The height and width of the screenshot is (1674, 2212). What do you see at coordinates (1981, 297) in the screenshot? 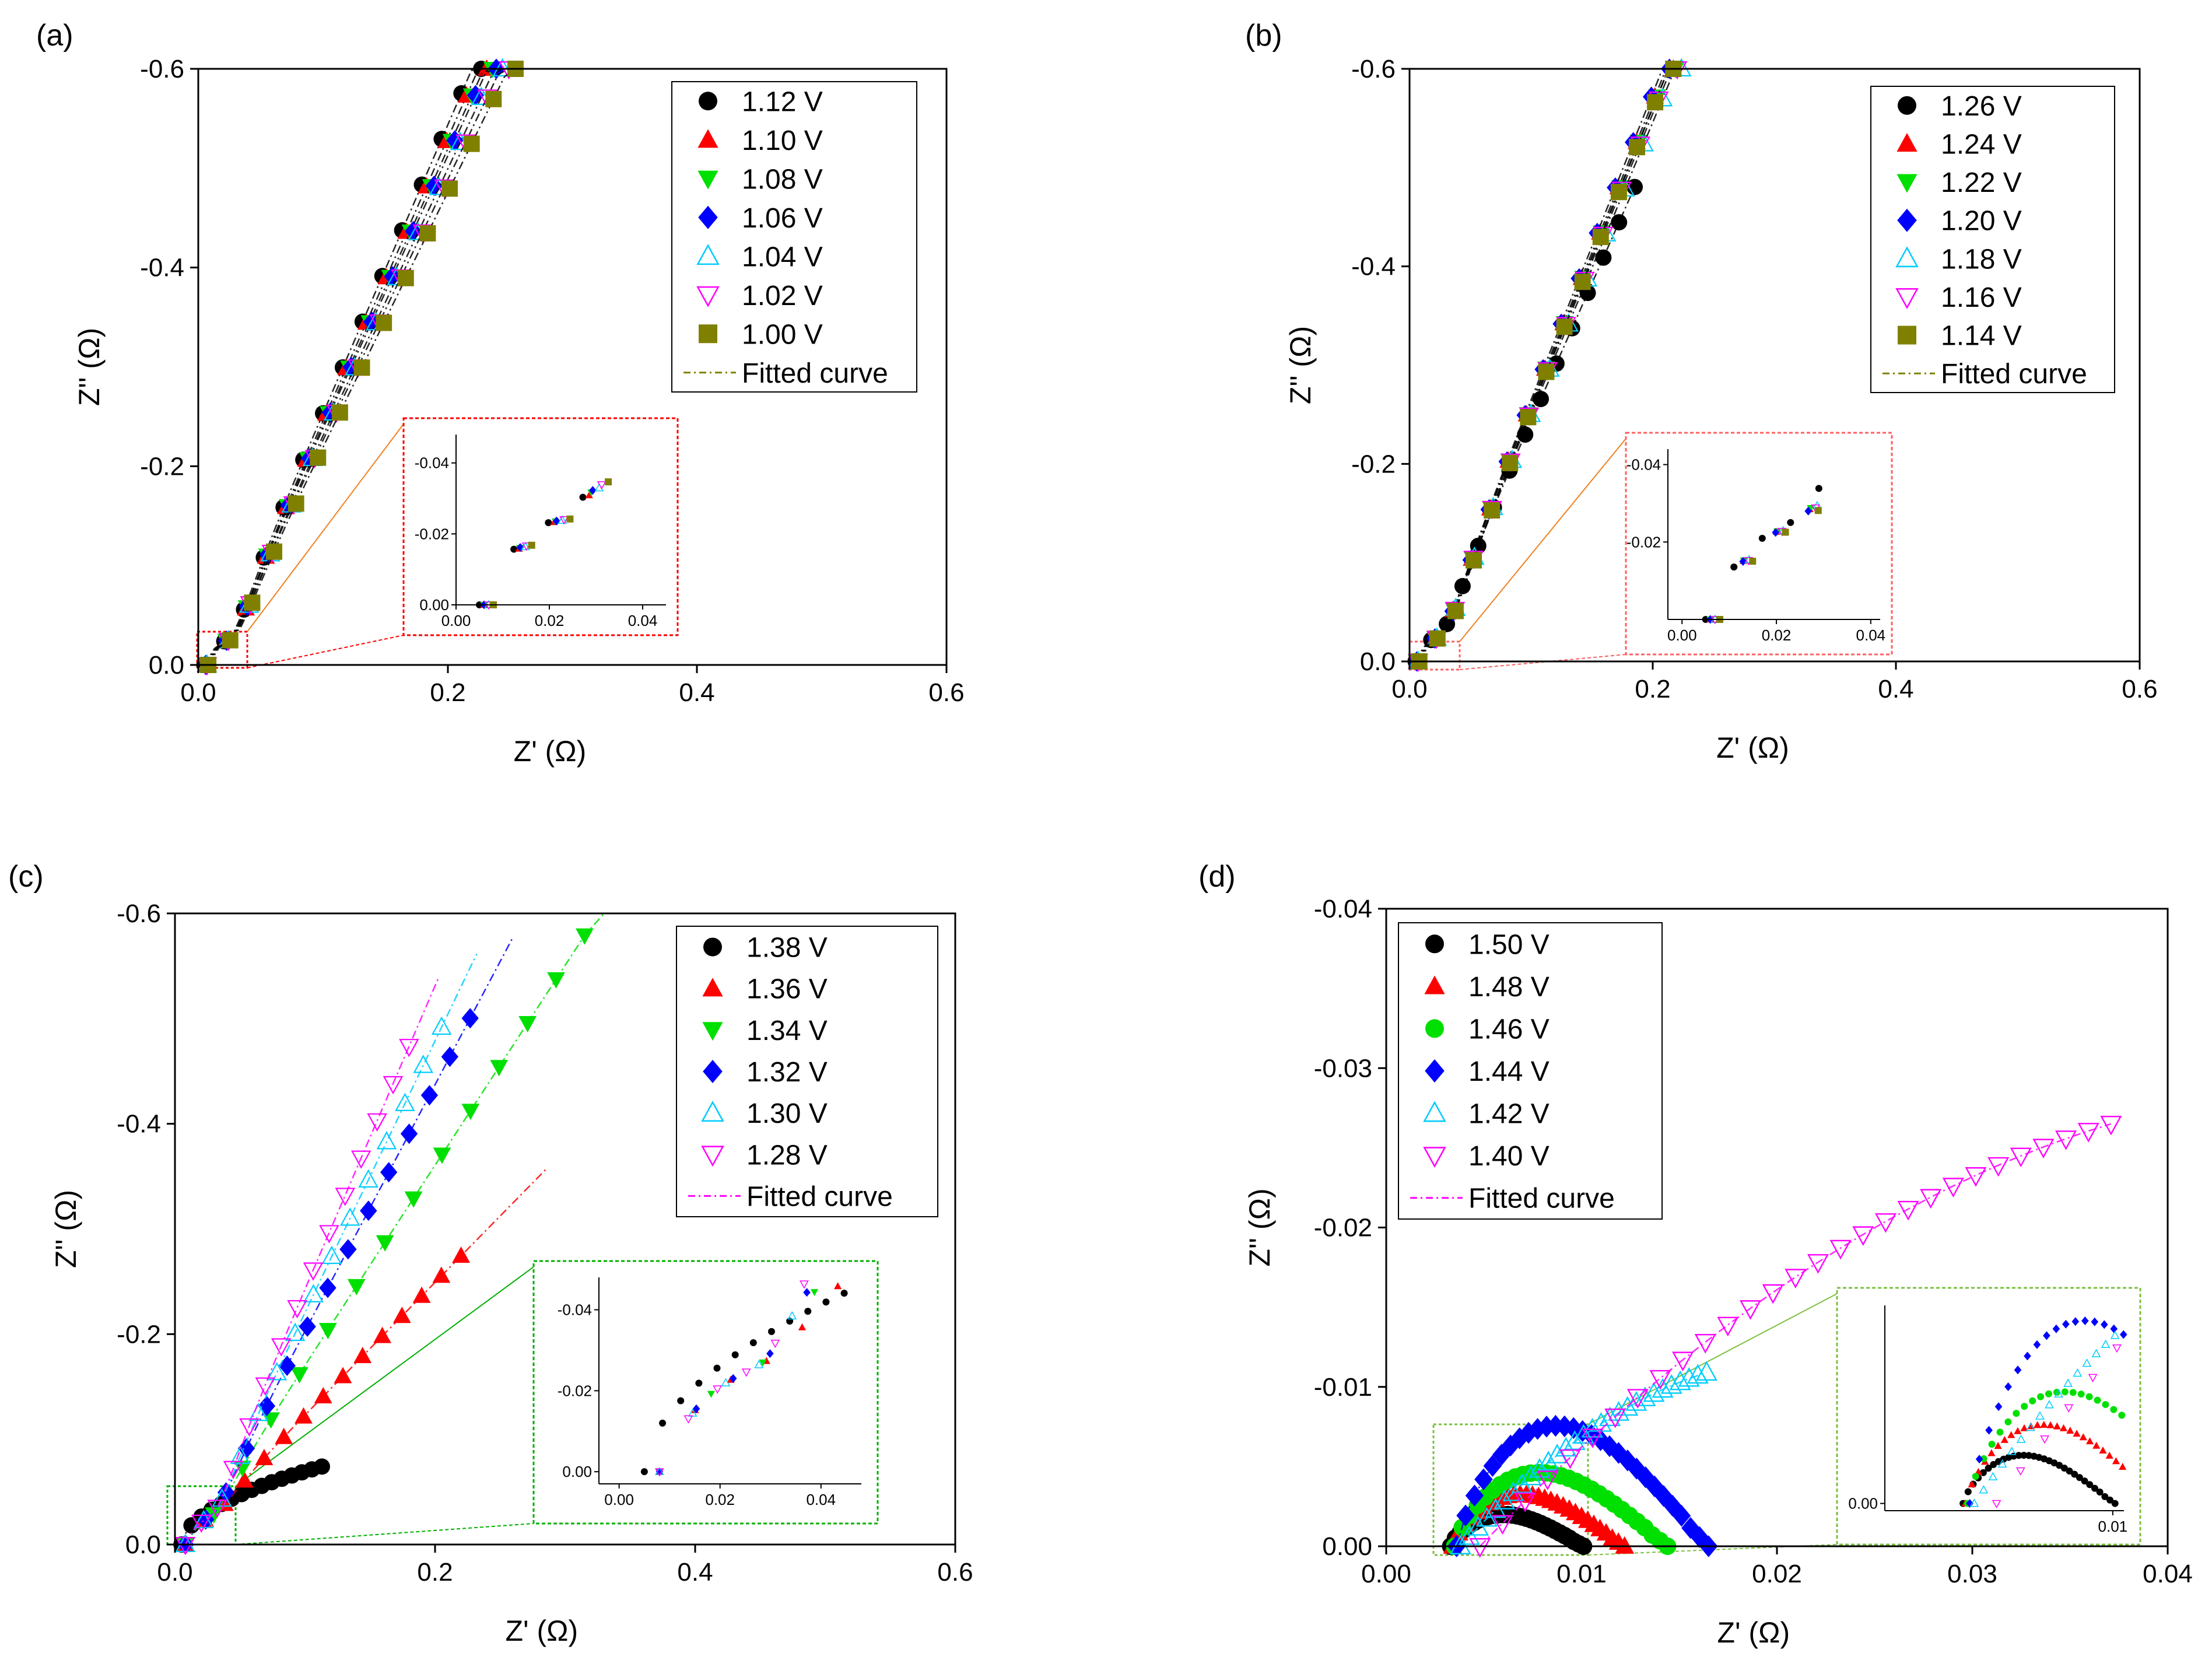
I see `legend-entry: 1.16 V` at bounding box center [1981, 297].